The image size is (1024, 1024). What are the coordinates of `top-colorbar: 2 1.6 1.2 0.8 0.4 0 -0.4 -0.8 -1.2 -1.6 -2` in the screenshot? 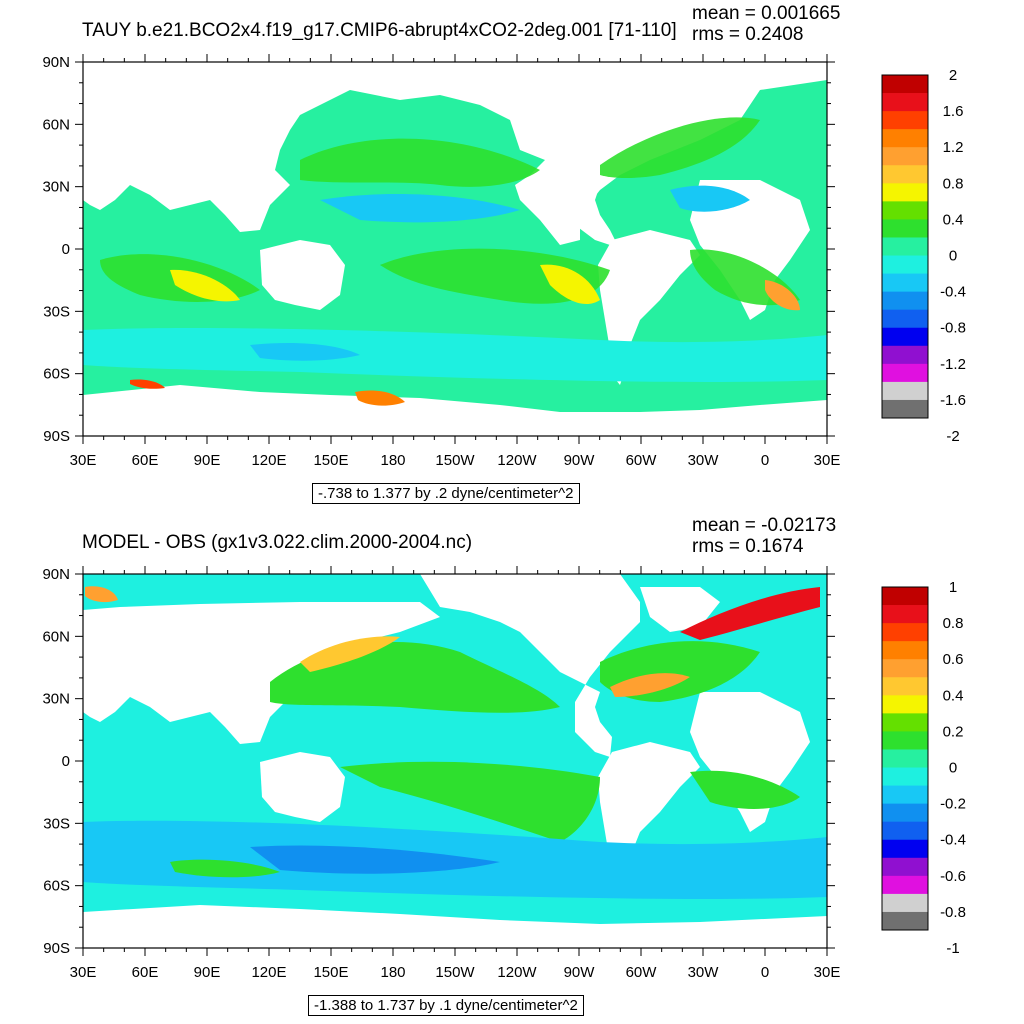 It's located at (923, 256).